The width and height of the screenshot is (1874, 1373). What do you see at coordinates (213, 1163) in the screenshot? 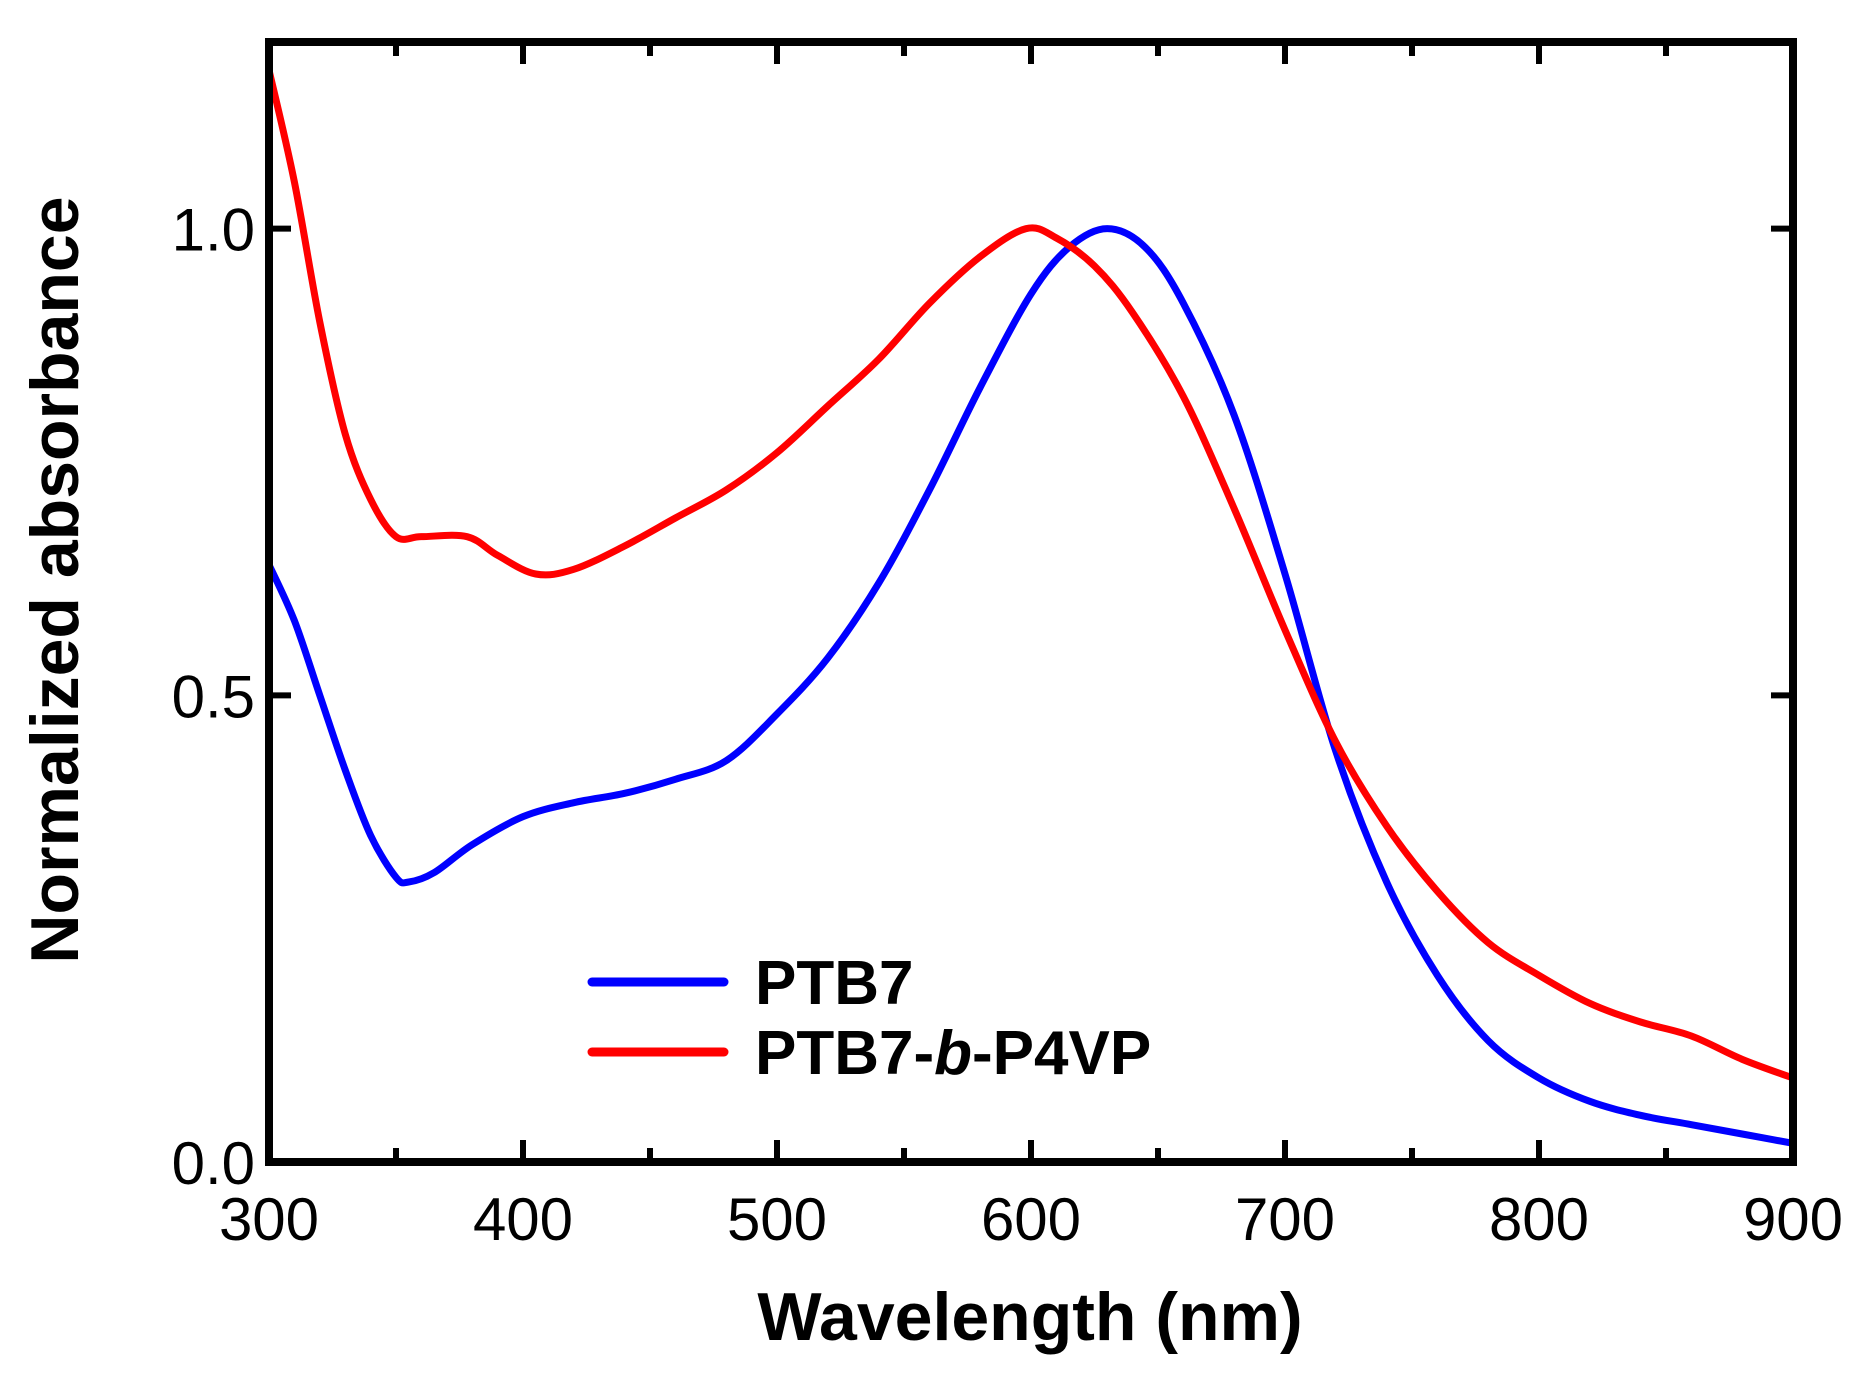
I see `y-tick-label: 0.0` at bounding box center [213, 1163].